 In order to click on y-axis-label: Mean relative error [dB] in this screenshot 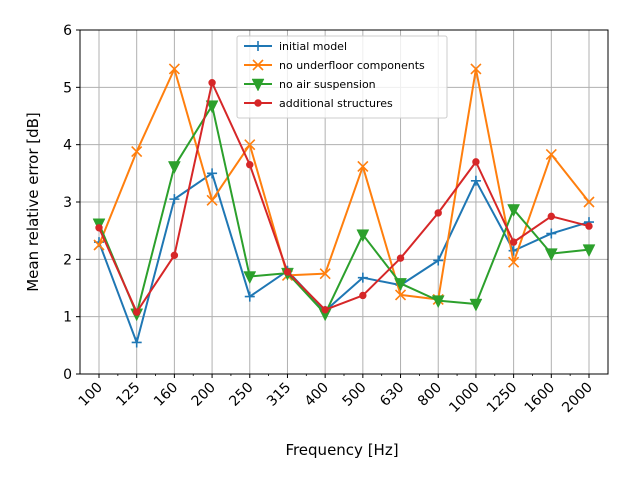, I will do `click(33, 202)`.